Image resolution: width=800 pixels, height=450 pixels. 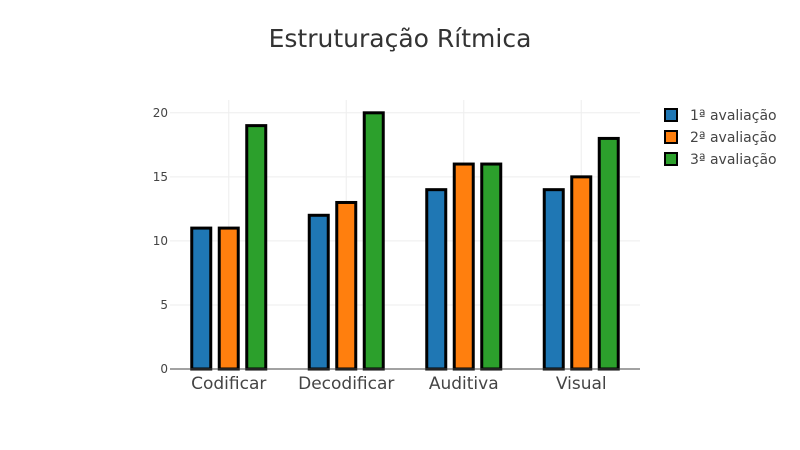 What do you see at coordinates (464, 384) in the screenshot?
I see `x-tick-label: Auditiva` at bounding box center [464, 384].